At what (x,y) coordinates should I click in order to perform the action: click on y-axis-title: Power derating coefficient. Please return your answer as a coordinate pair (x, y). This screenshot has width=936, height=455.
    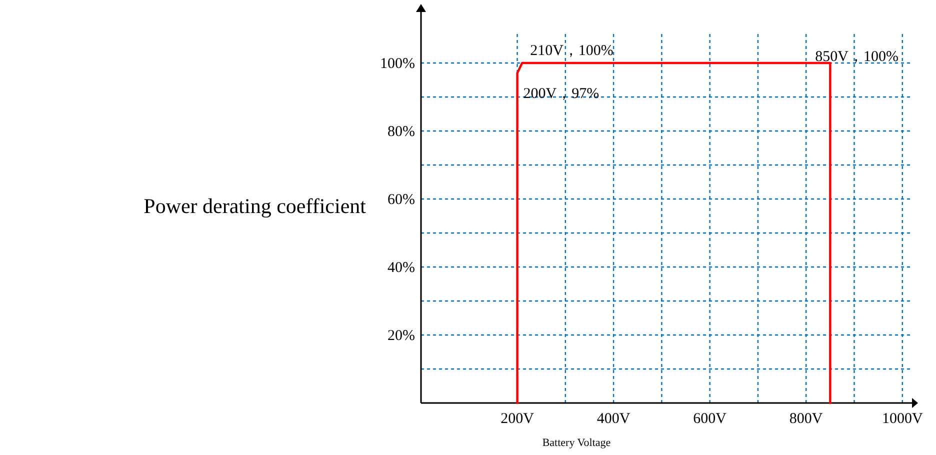
    Looking at the image, I should click on (255, 206).